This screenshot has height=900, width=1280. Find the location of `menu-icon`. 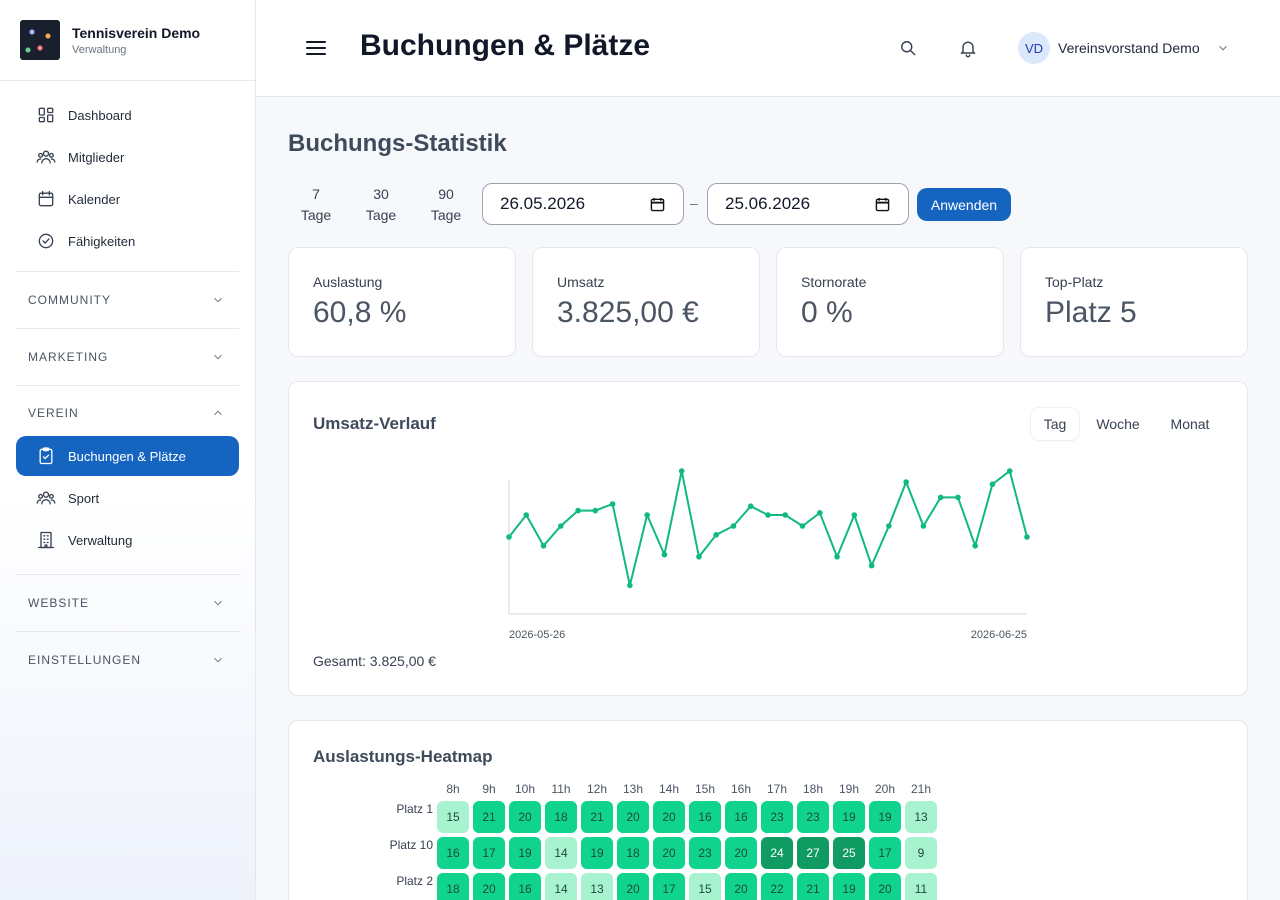

menu-icon is located at coordinates (316, 48).